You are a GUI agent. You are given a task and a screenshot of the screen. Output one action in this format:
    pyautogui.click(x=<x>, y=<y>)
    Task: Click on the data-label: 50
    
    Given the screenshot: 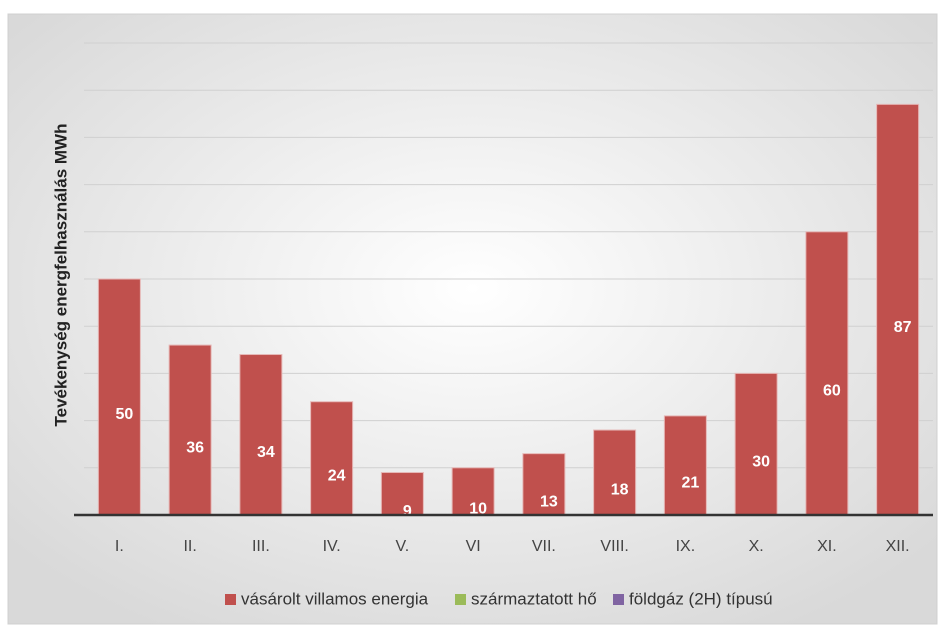 What is the action you would take?
    pyautogui.click(x=124, y=414)
    